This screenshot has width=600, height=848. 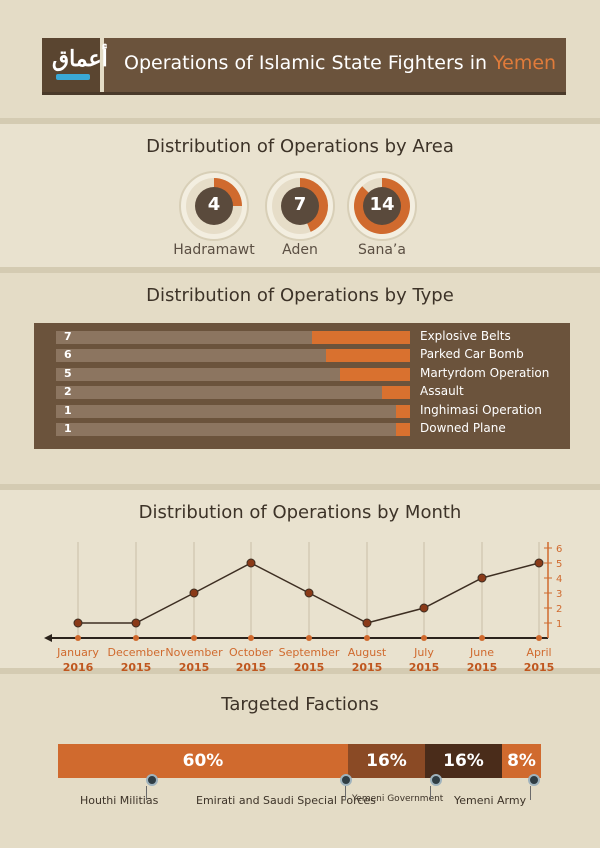 What do you see at coordinates (367, 652) in the screenshot?
I see `month-xtick-label: August` at bounding box center [367, 652].